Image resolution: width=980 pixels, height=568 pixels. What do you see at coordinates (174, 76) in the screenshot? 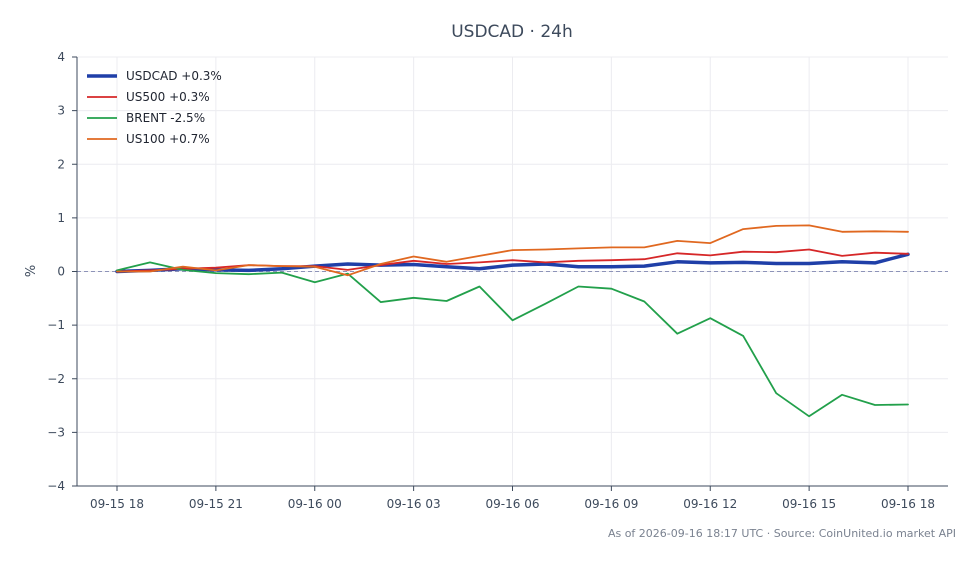
I see `legend-label-1: USDCAD +0.3%` at bounding box center [174, 76].